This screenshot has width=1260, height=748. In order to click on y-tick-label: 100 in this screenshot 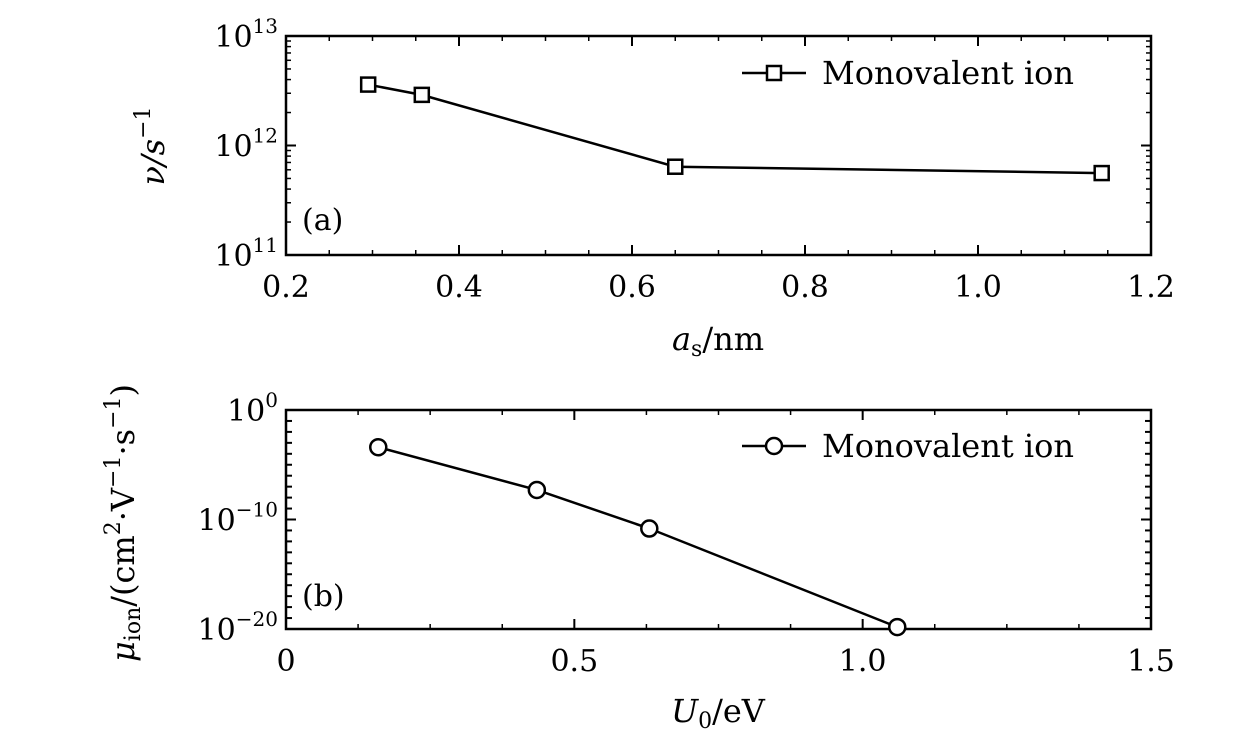, I will do `click(252, 408)`.